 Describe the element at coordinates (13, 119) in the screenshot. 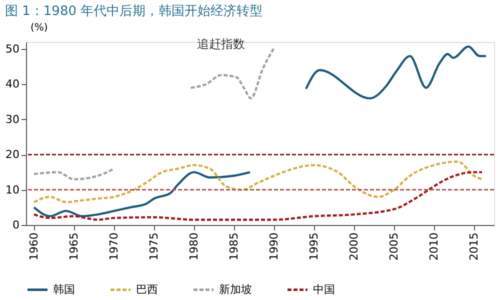

I see `y-tick-label: 30` at that location.